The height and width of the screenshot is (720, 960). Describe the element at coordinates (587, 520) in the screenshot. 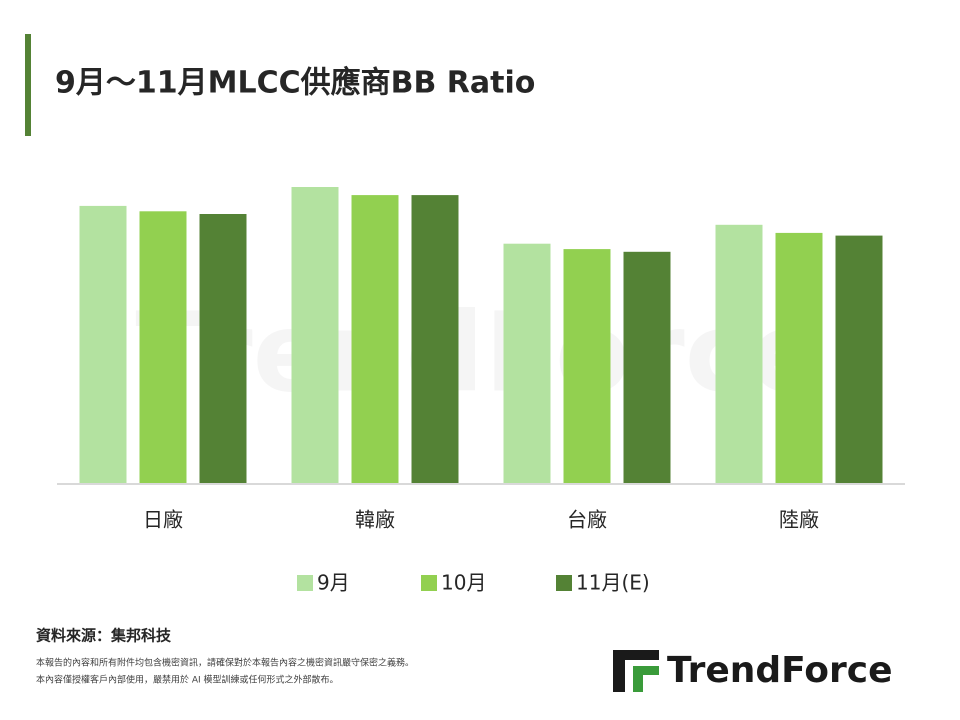

I see `x-tick-label: 台廠` at that location.